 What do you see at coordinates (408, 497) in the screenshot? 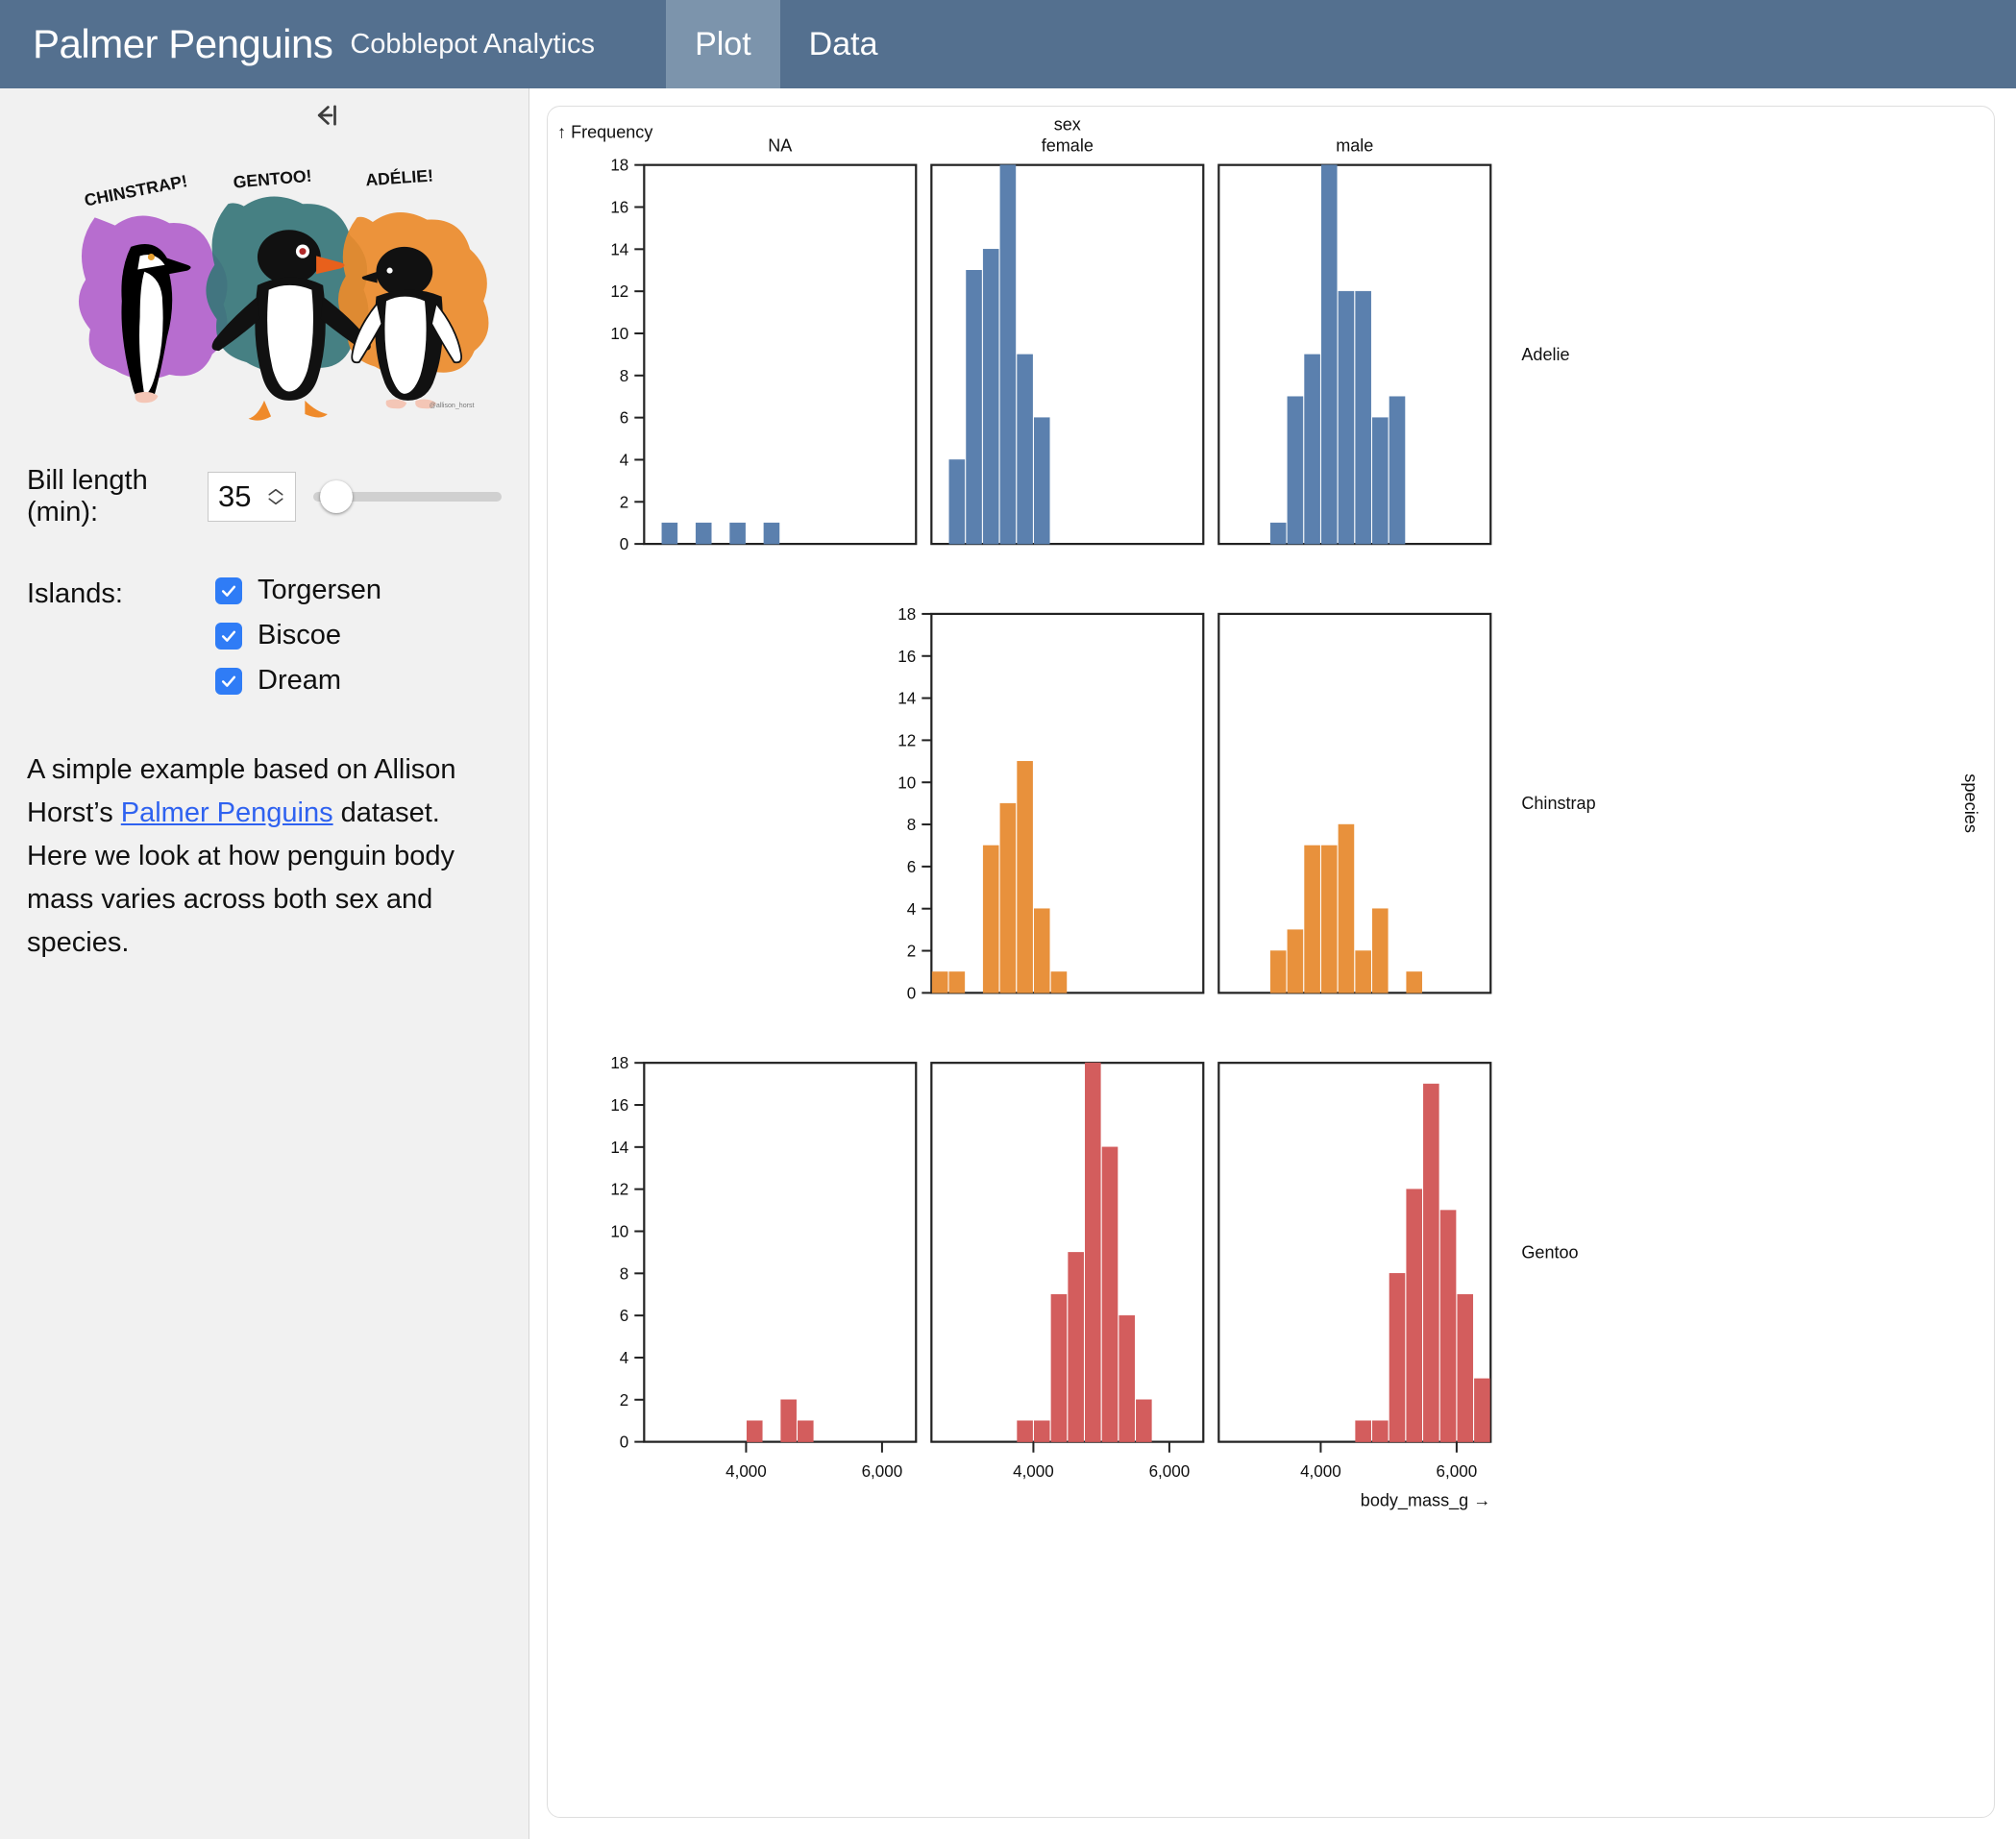
I see `bill-length-slider` at bounding box center [408, 497].